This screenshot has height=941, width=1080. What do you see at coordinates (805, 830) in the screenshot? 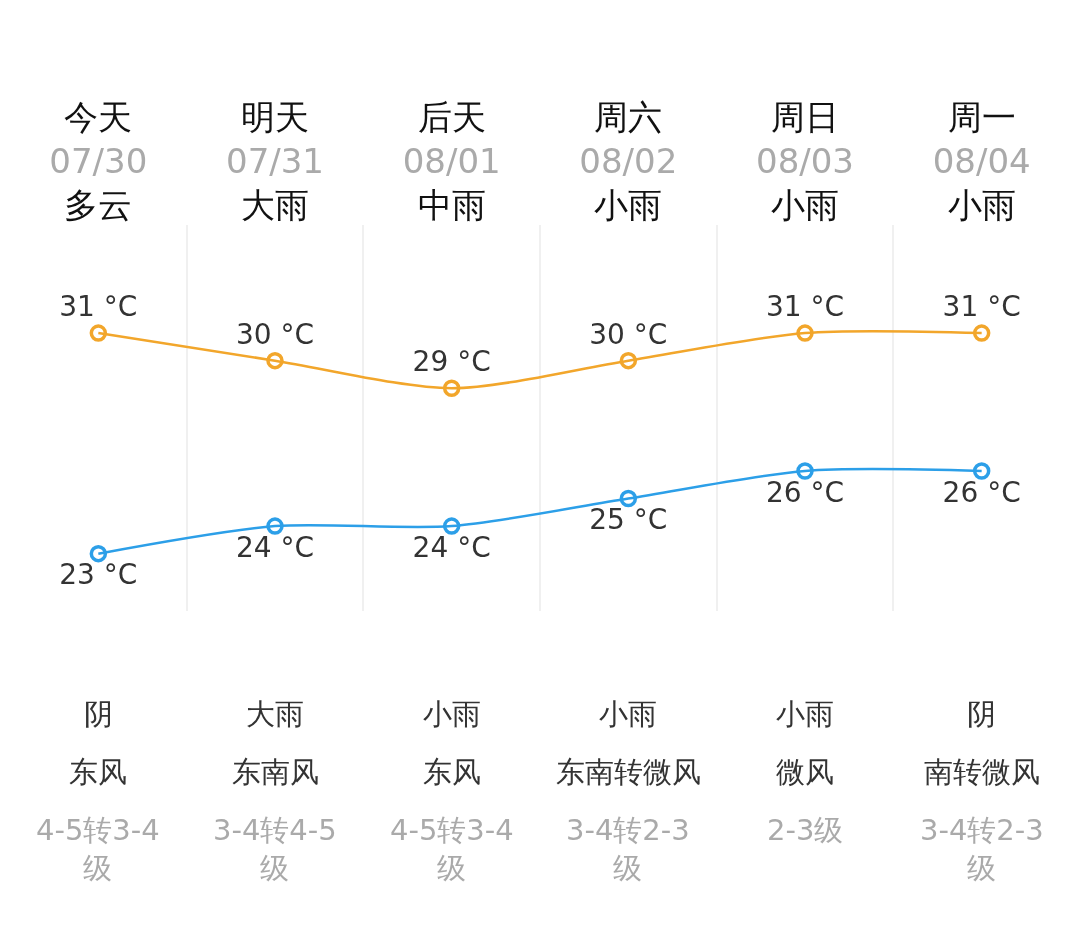
I see `text: 2-3级` at bounding box center [805, 830].